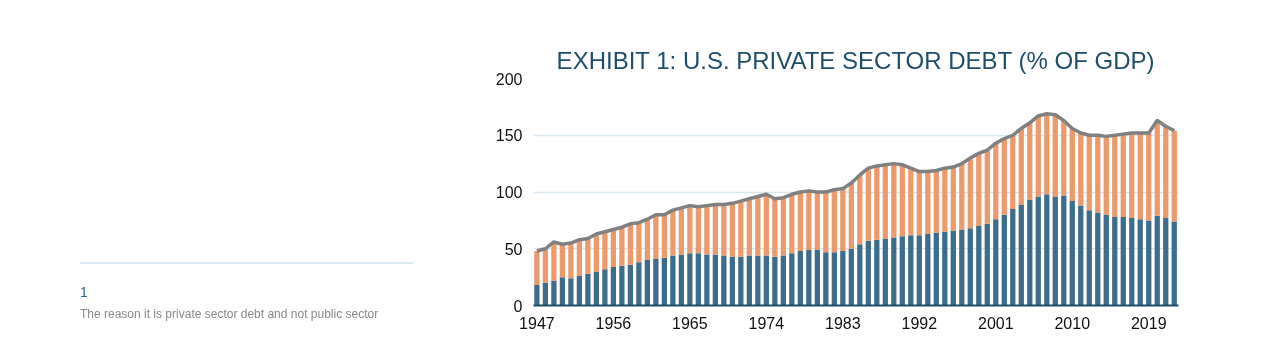 This screenshot has height=361, width=1275. What do you see at coordinates (509, 192) in the screenshot?
I see `y-tick-label: 100` at bounding box center [509, 192].